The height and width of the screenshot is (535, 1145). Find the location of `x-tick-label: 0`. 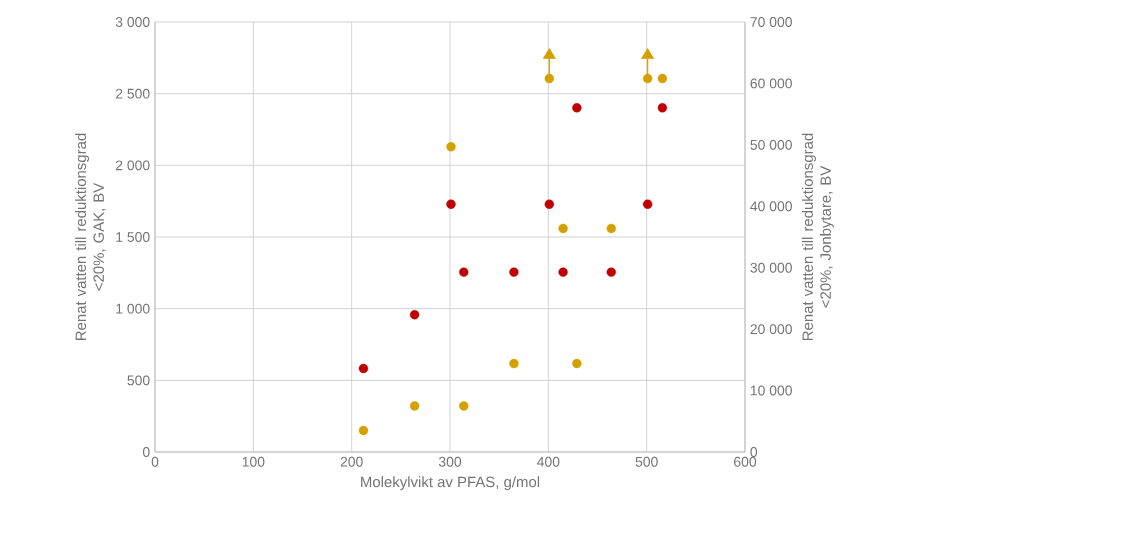

x-tick-label: 0 is located at coordinates (155, 461).